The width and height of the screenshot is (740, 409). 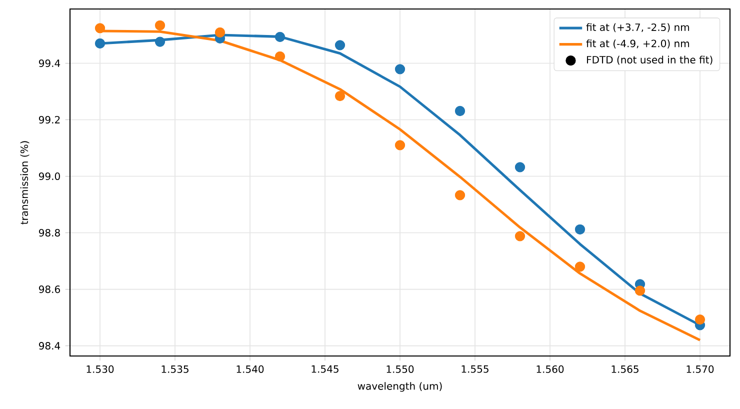 I want to click on legend-label: fit at (-4.9, +2.0) nm, so click(x=638, y=44).